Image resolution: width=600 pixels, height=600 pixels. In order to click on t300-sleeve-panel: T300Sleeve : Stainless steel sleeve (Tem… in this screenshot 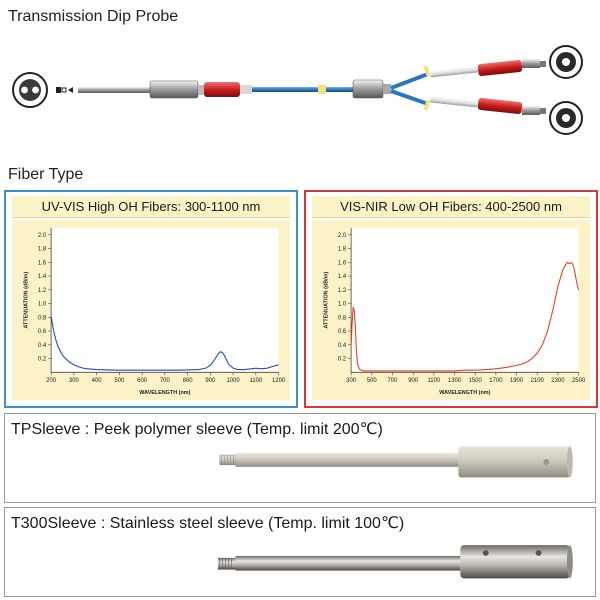, I will do `click(300, 552)`.